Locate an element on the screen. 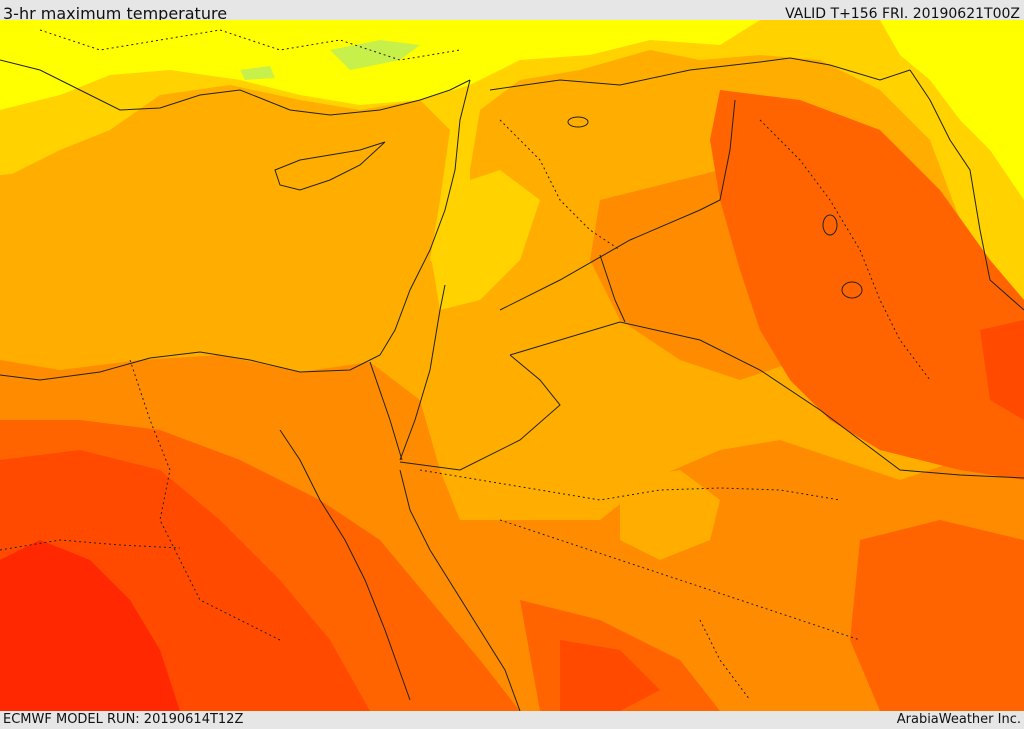  footer-bar is located at coordinates (512, 720).